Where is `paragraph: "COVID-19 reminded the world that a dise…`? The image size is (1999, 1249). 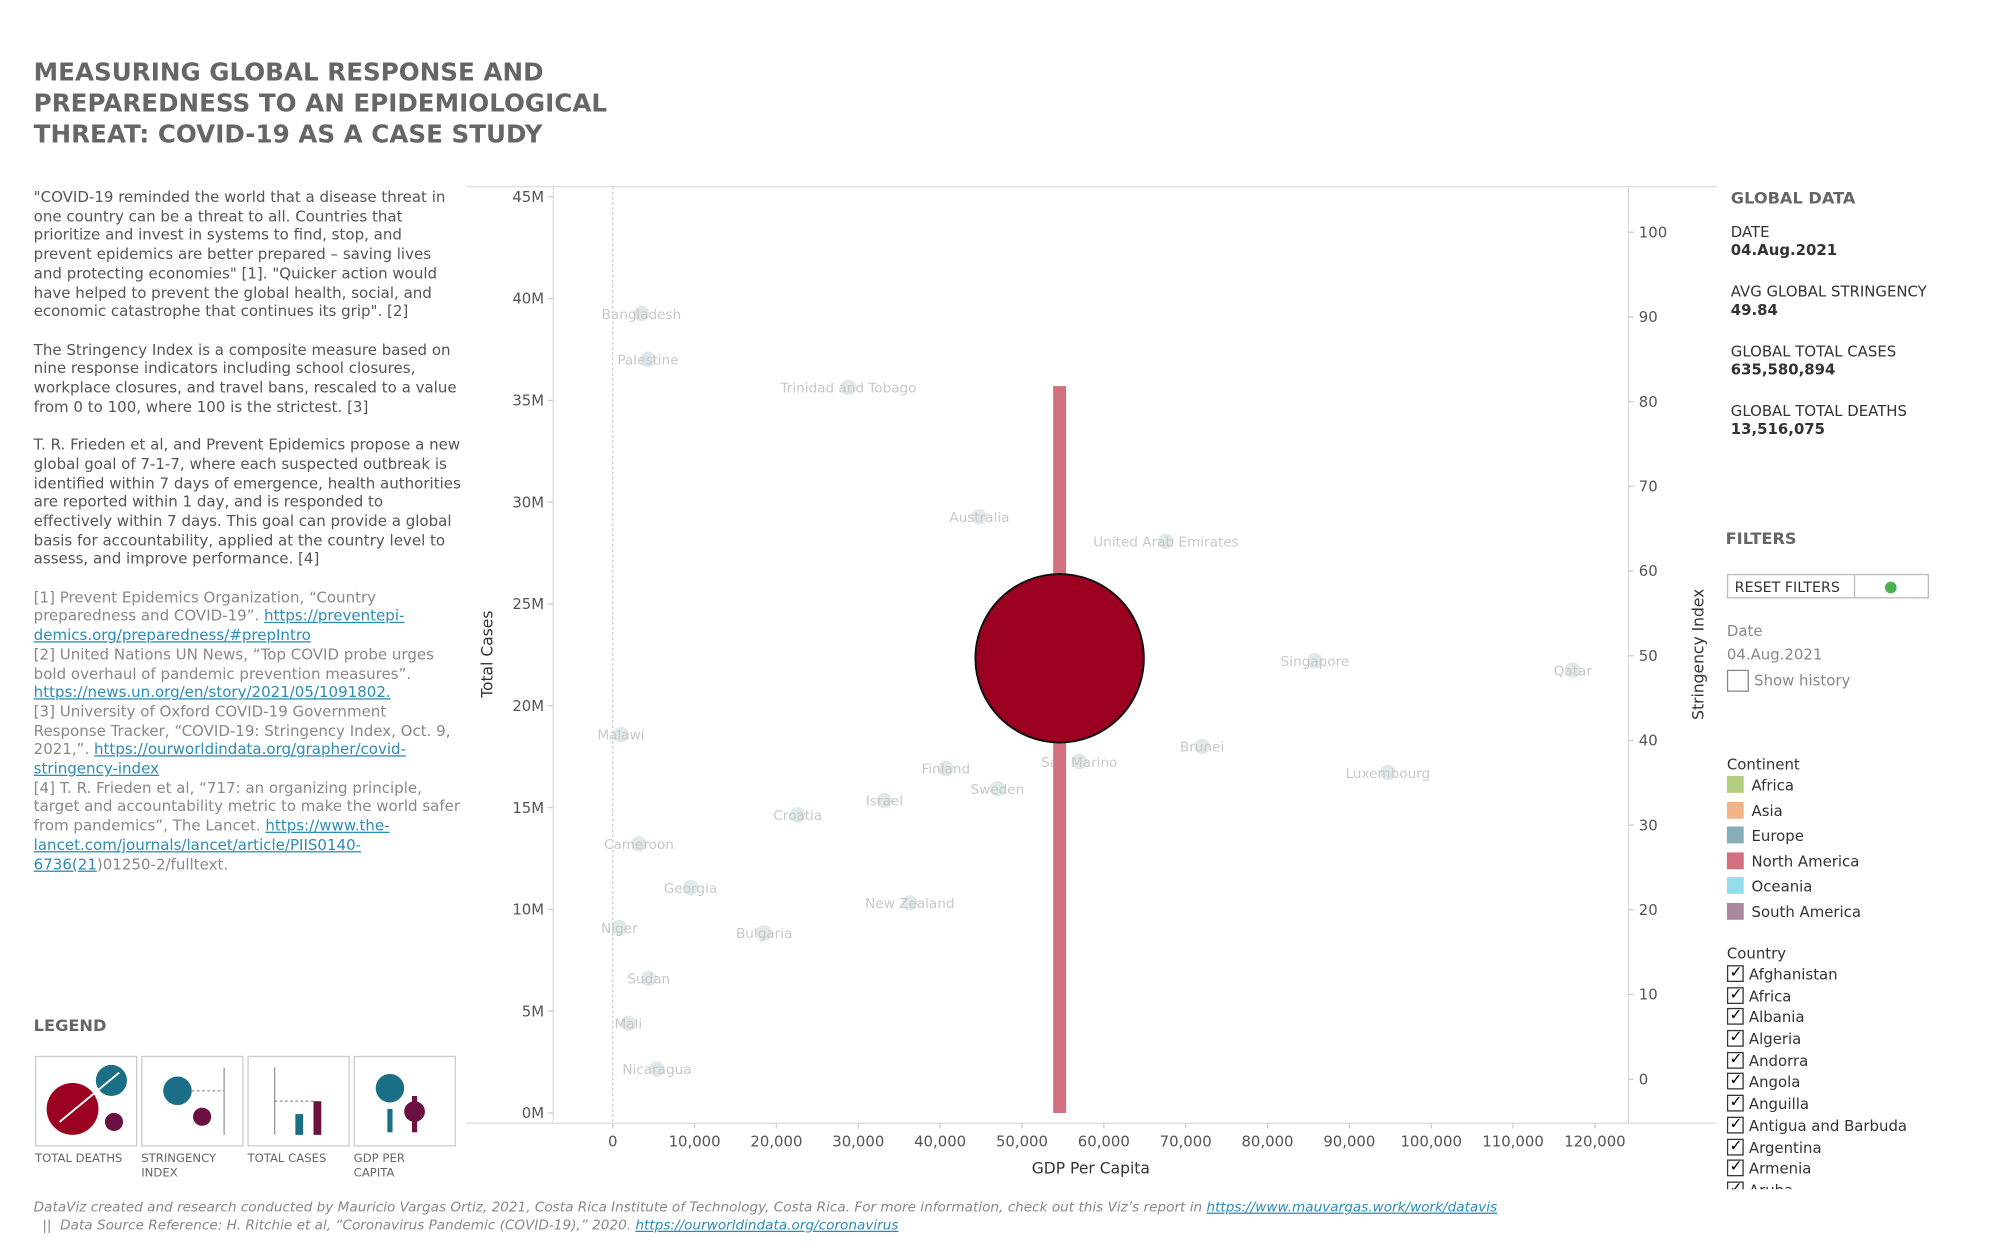 paragraph: "COVID-19 reminded the world that a dise… is located at coordinates (239, 254).